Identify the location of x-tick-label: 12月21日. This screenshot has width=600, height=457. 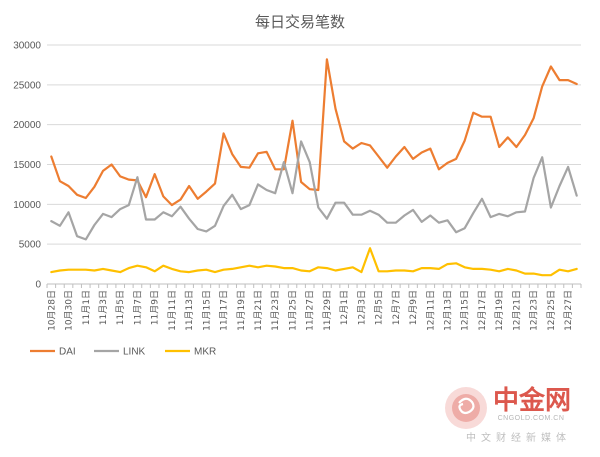
(516, 310).